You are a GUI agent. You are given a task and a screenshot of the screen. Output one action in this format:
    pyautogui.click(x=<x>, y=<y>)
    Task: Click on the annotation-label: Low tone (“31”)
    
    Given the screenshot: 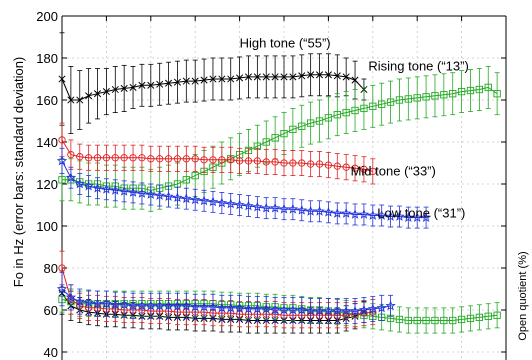 What is the action you would take?
    pyautogui.click(x=421, y=213)
    